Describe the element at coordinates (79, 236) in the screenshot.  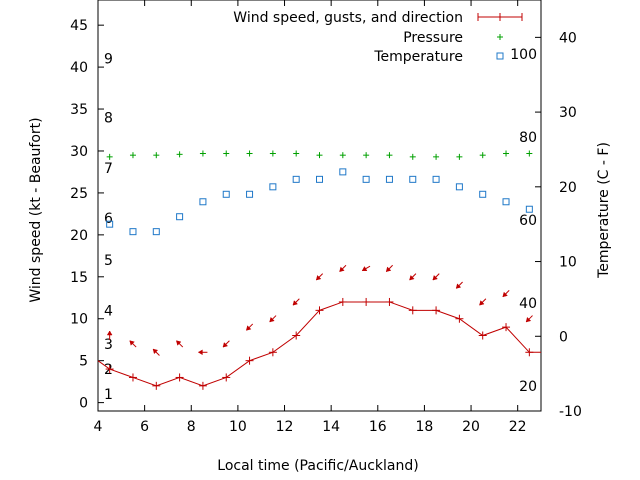
I see `y-tick-label: 20` at that location.